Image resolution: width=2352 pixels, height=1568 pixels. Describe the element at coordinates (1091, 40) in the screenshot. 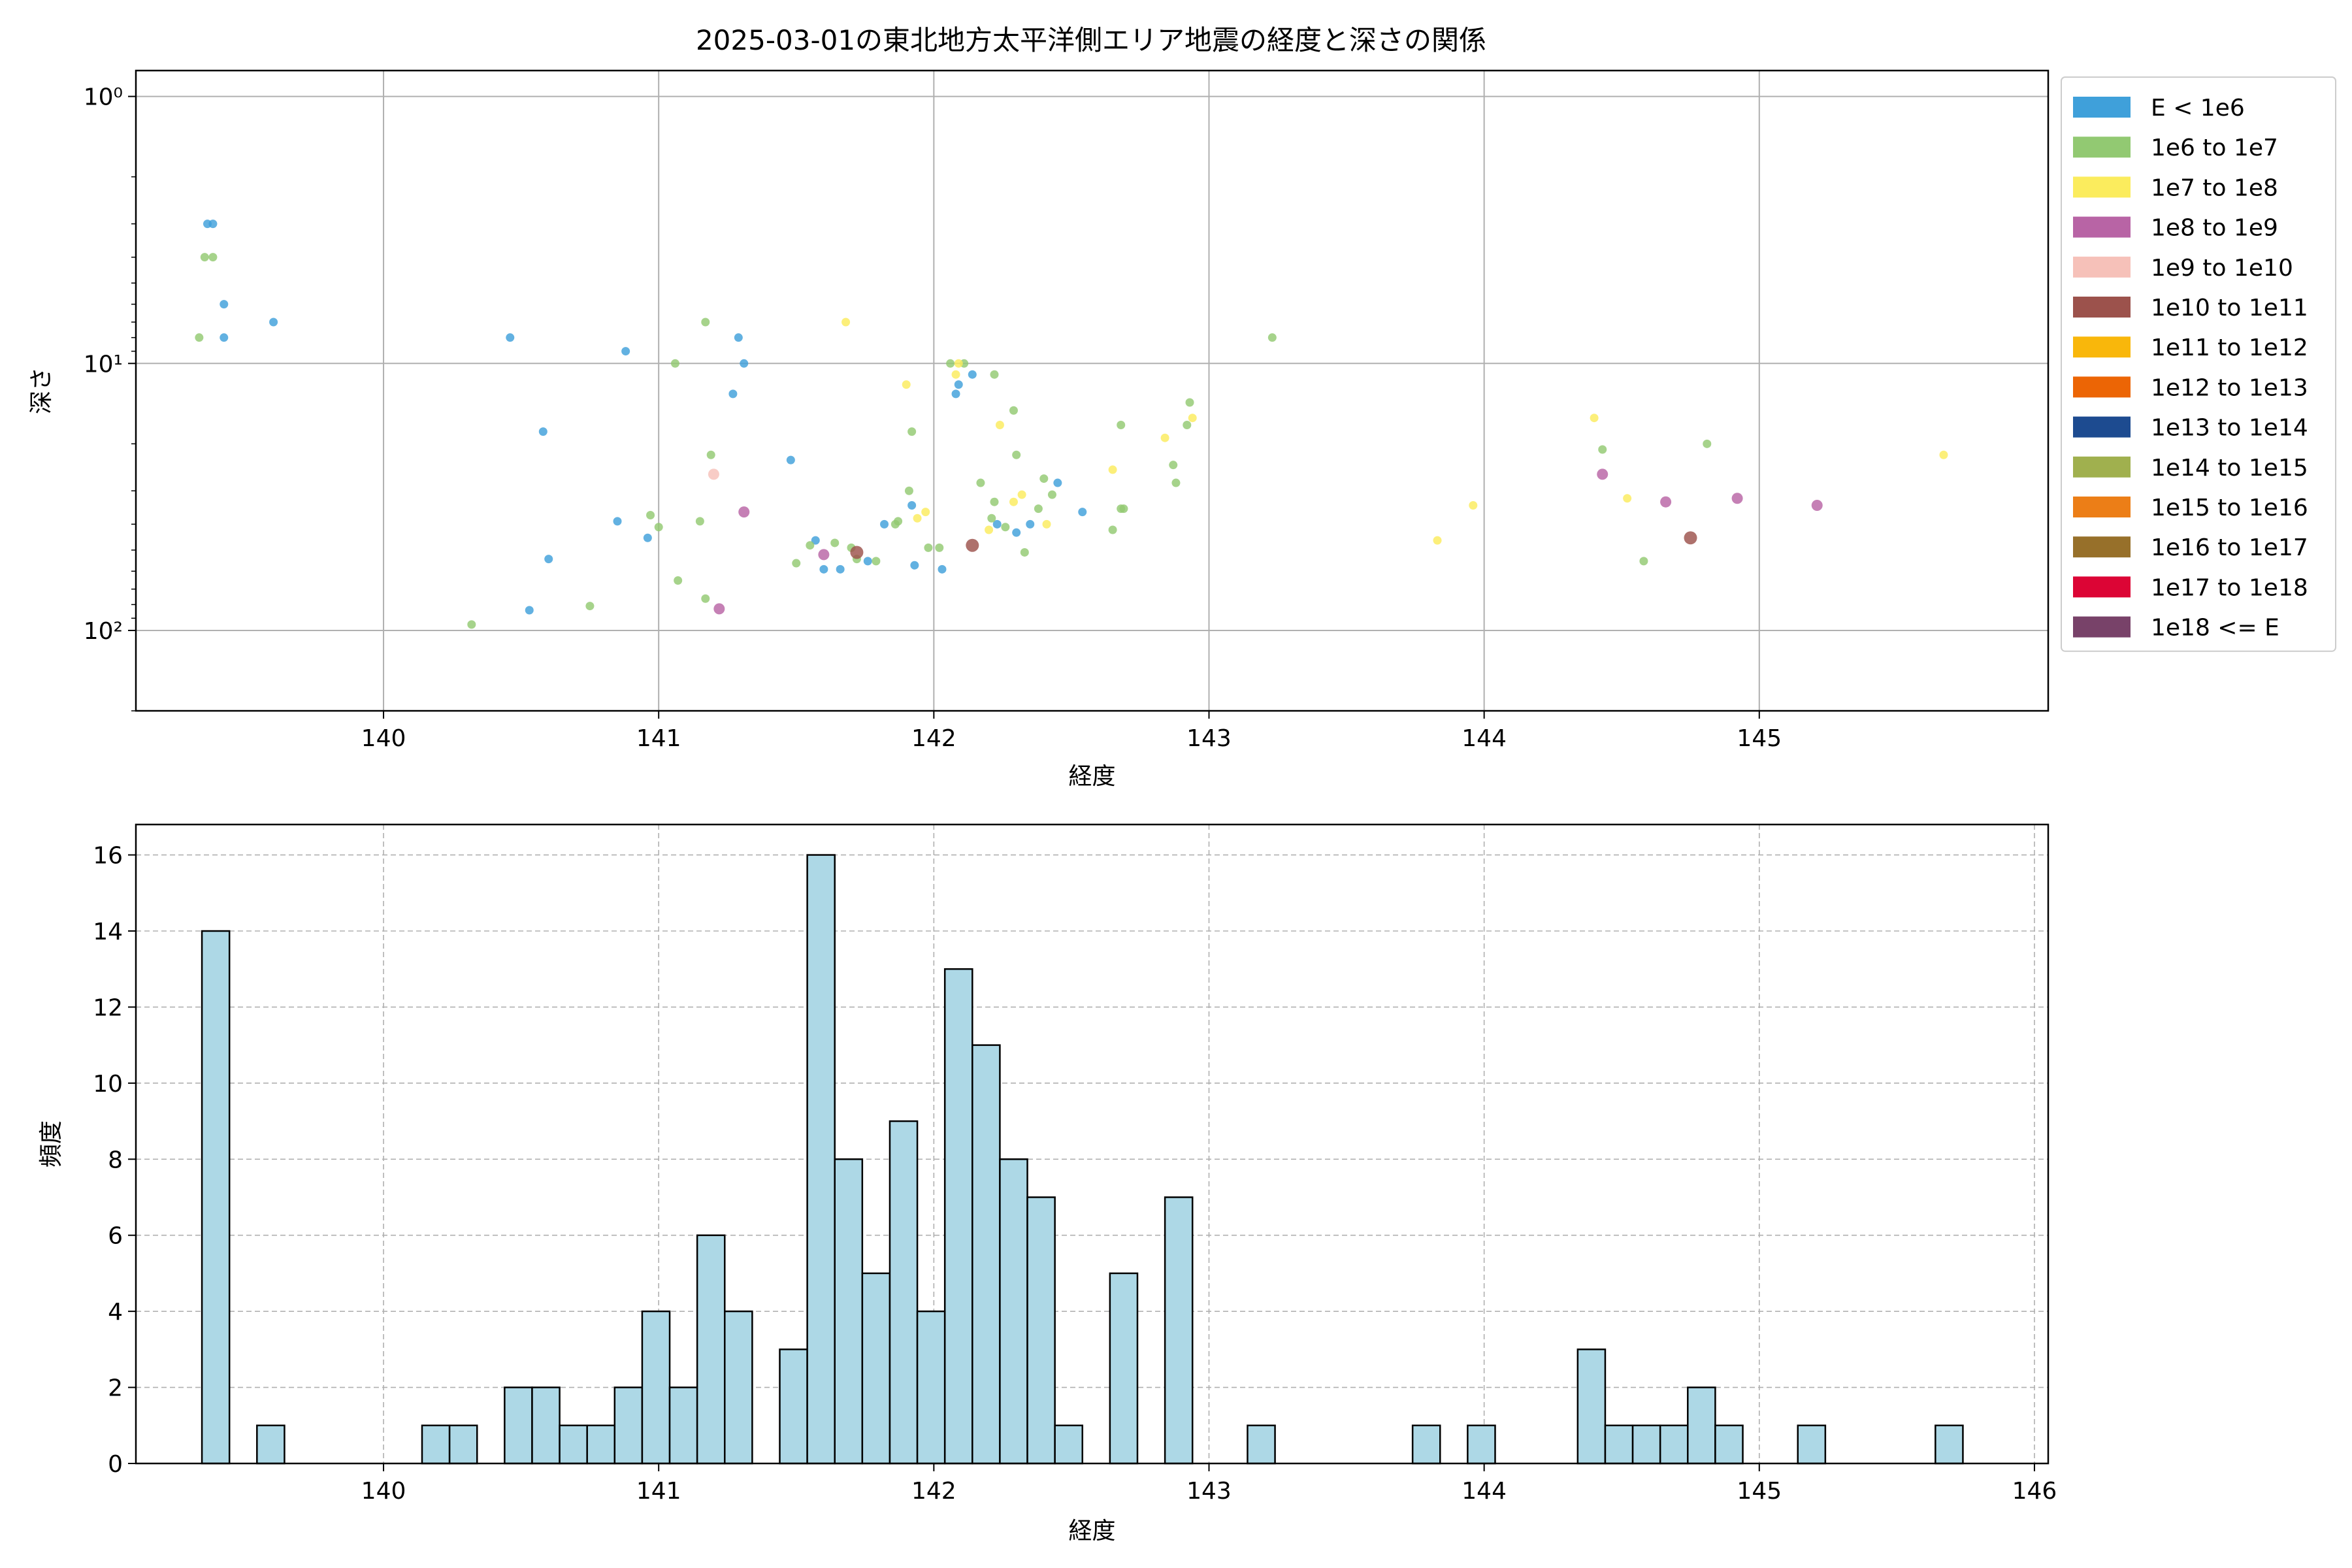

I see `chart-title: 2025-03-01の東北地方太平洋側エリア地震の経度と深さの関係` at that location.